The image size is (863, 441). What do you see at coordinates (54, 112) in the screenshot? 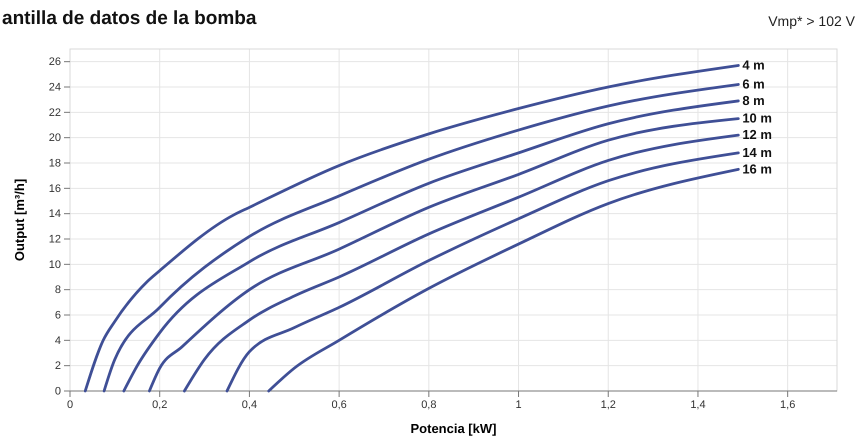
I see `y-tick-label: 22` at bounding box center [54, 112].